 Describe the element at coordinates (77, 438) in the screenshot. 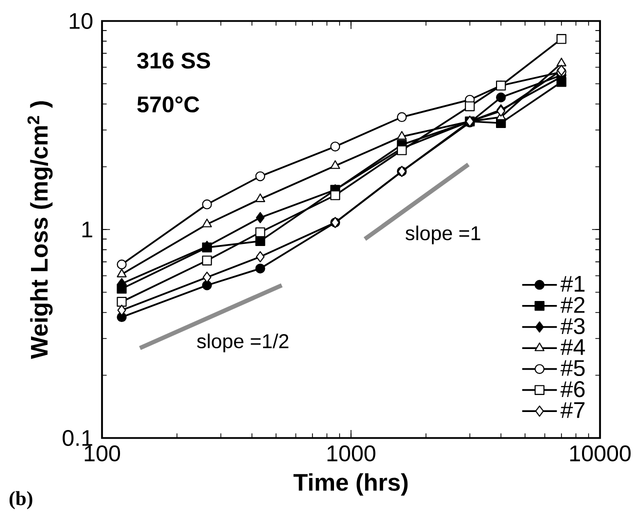

I see `y-tick-label: 0.1` at that location.